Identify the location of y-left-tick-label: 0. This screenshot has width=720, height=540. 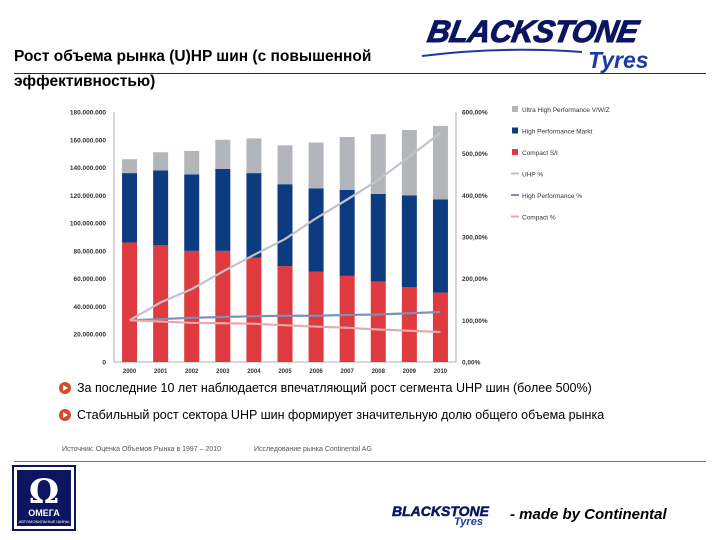
(104, 363).